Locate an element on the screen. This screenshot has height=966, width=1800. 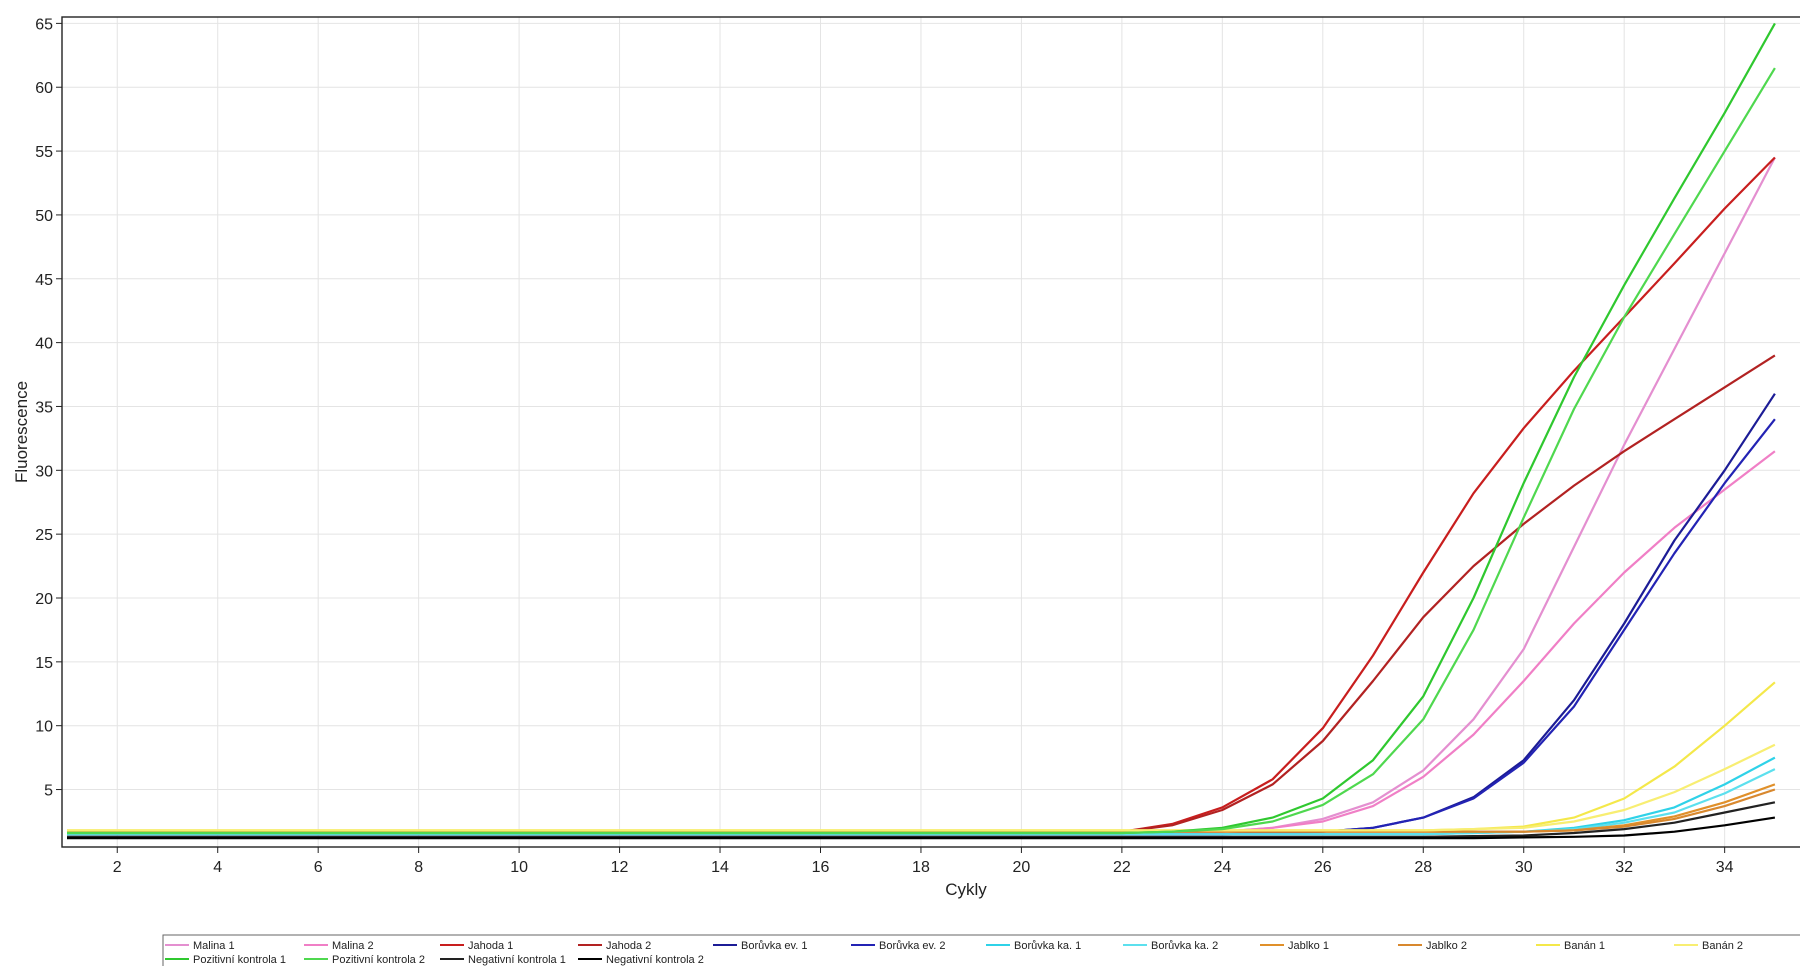
x-tick-label: 4 is located at coordinates (217, 867).